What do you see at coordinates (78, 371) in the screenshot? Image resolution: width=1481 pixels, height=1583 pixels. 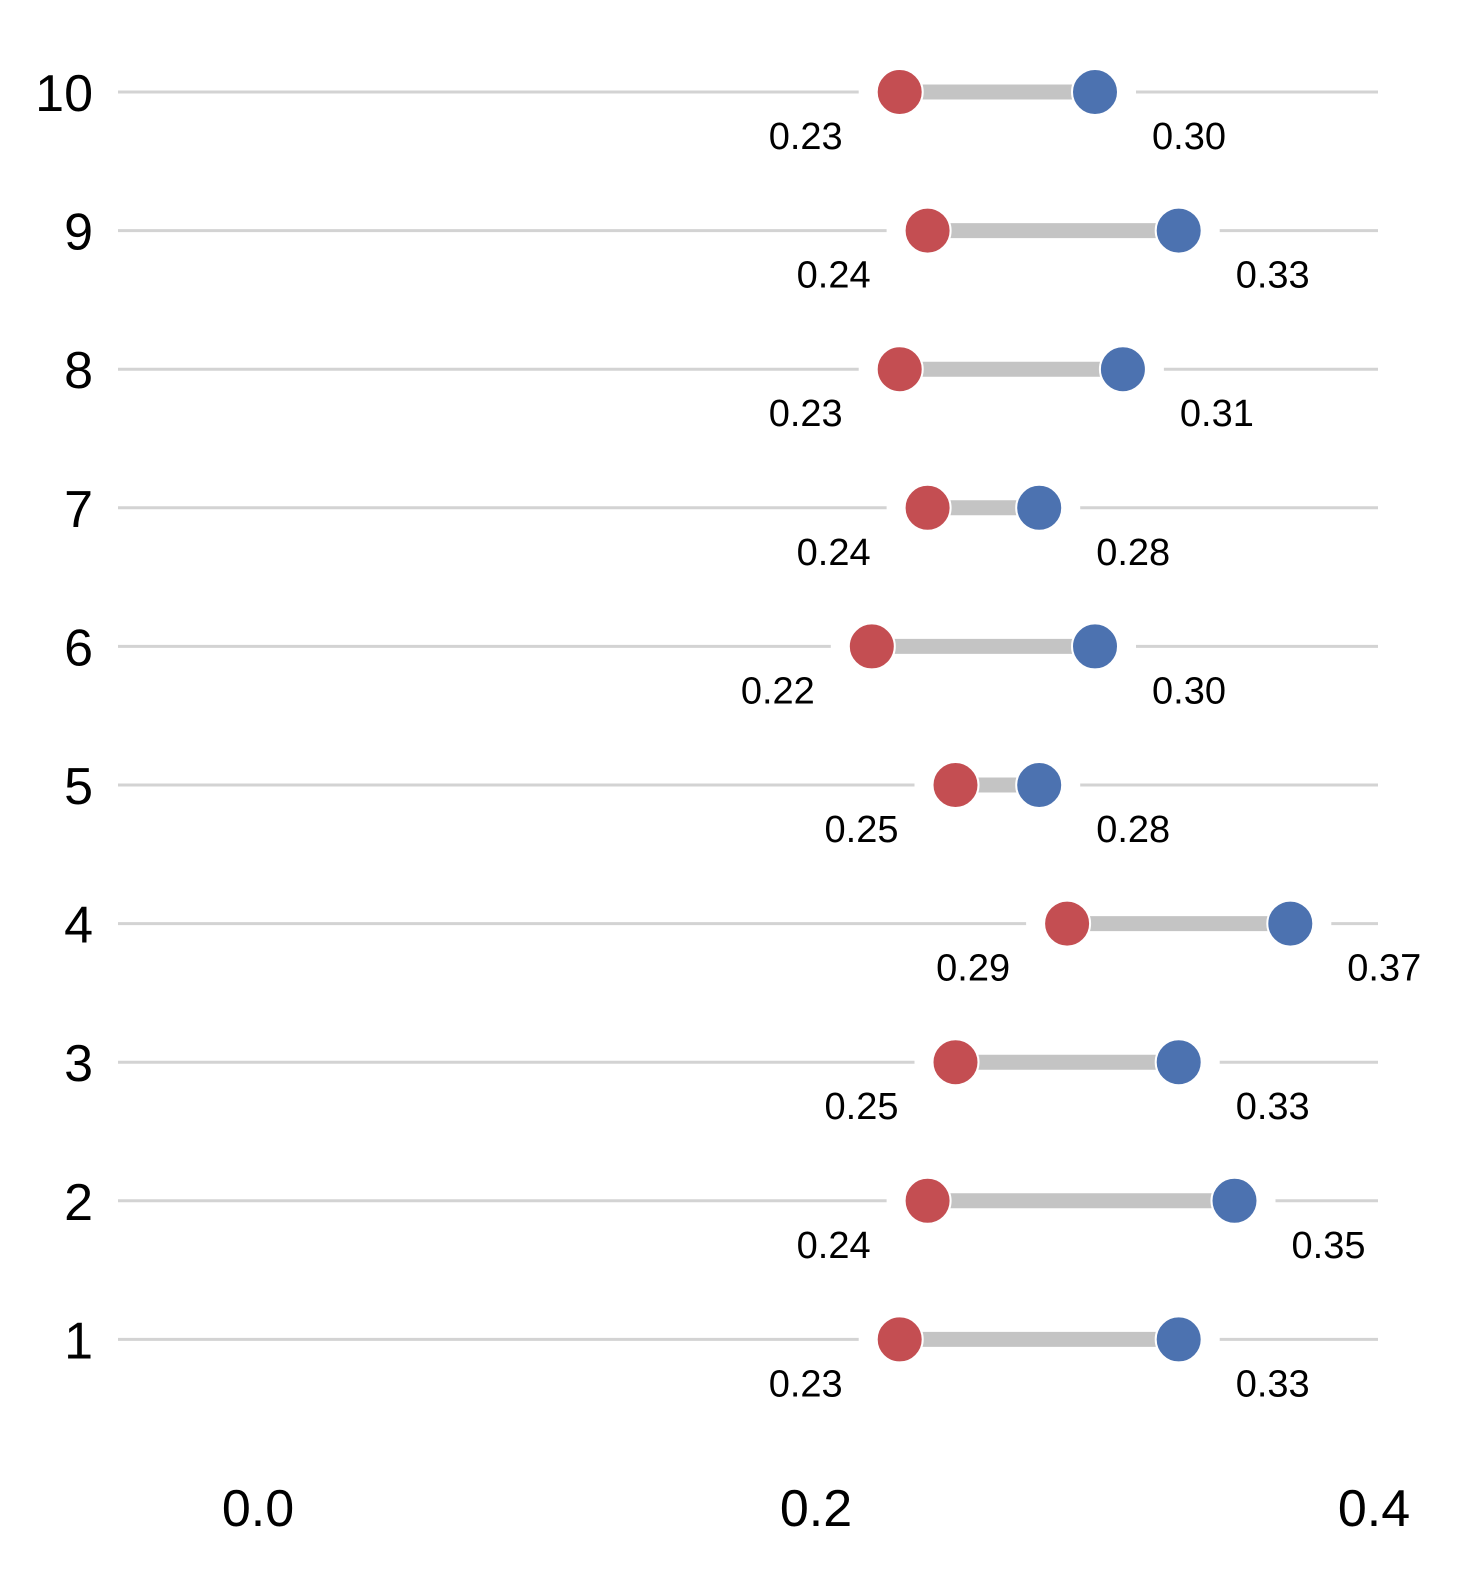 I see `row-label-8: 8` at bounding box center [78, 371].